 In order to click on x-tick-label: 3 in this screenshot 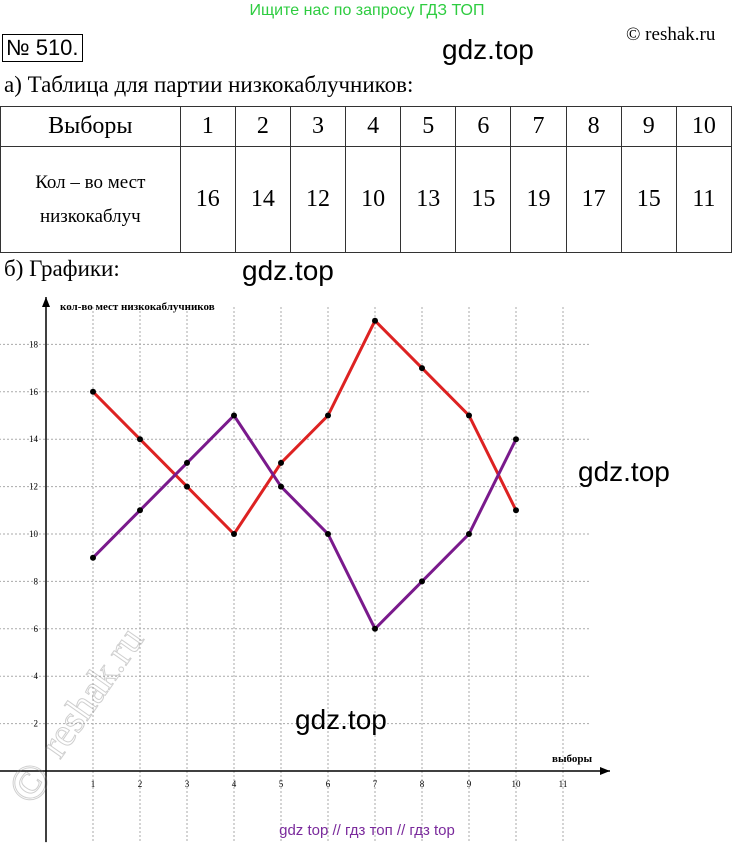, I will do `click(187, 784)`.